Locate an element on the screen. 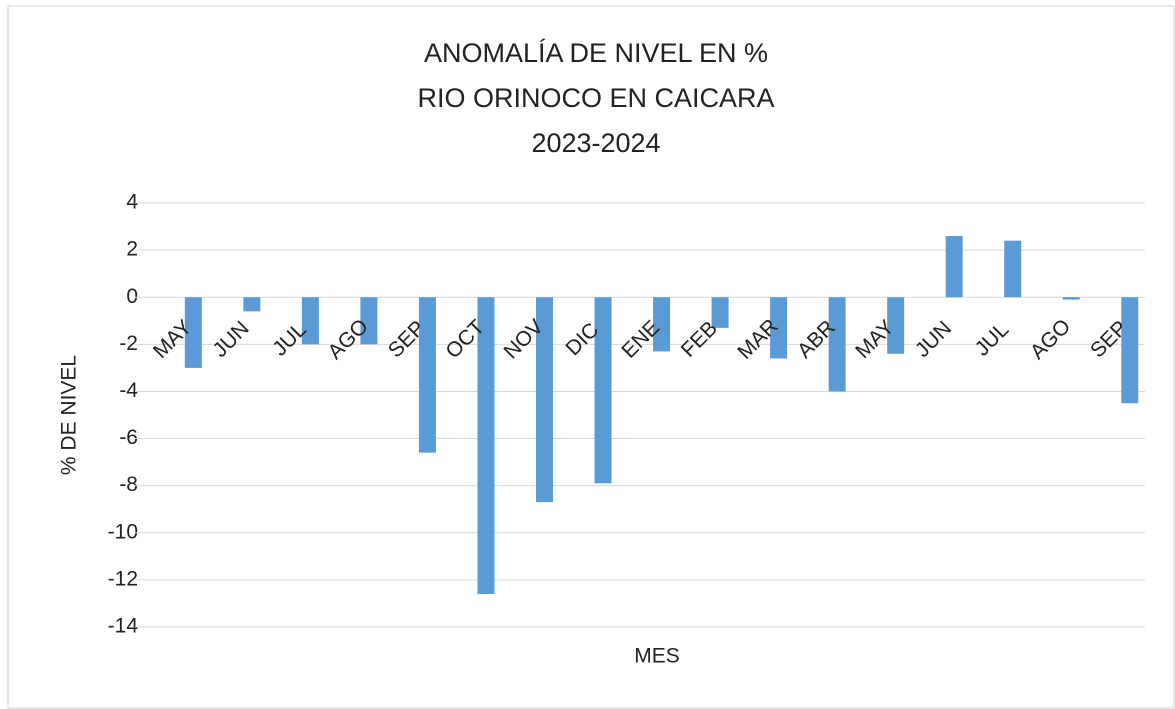  y-axis-label: % DE NIVEL is located at coordinates (69, 415).